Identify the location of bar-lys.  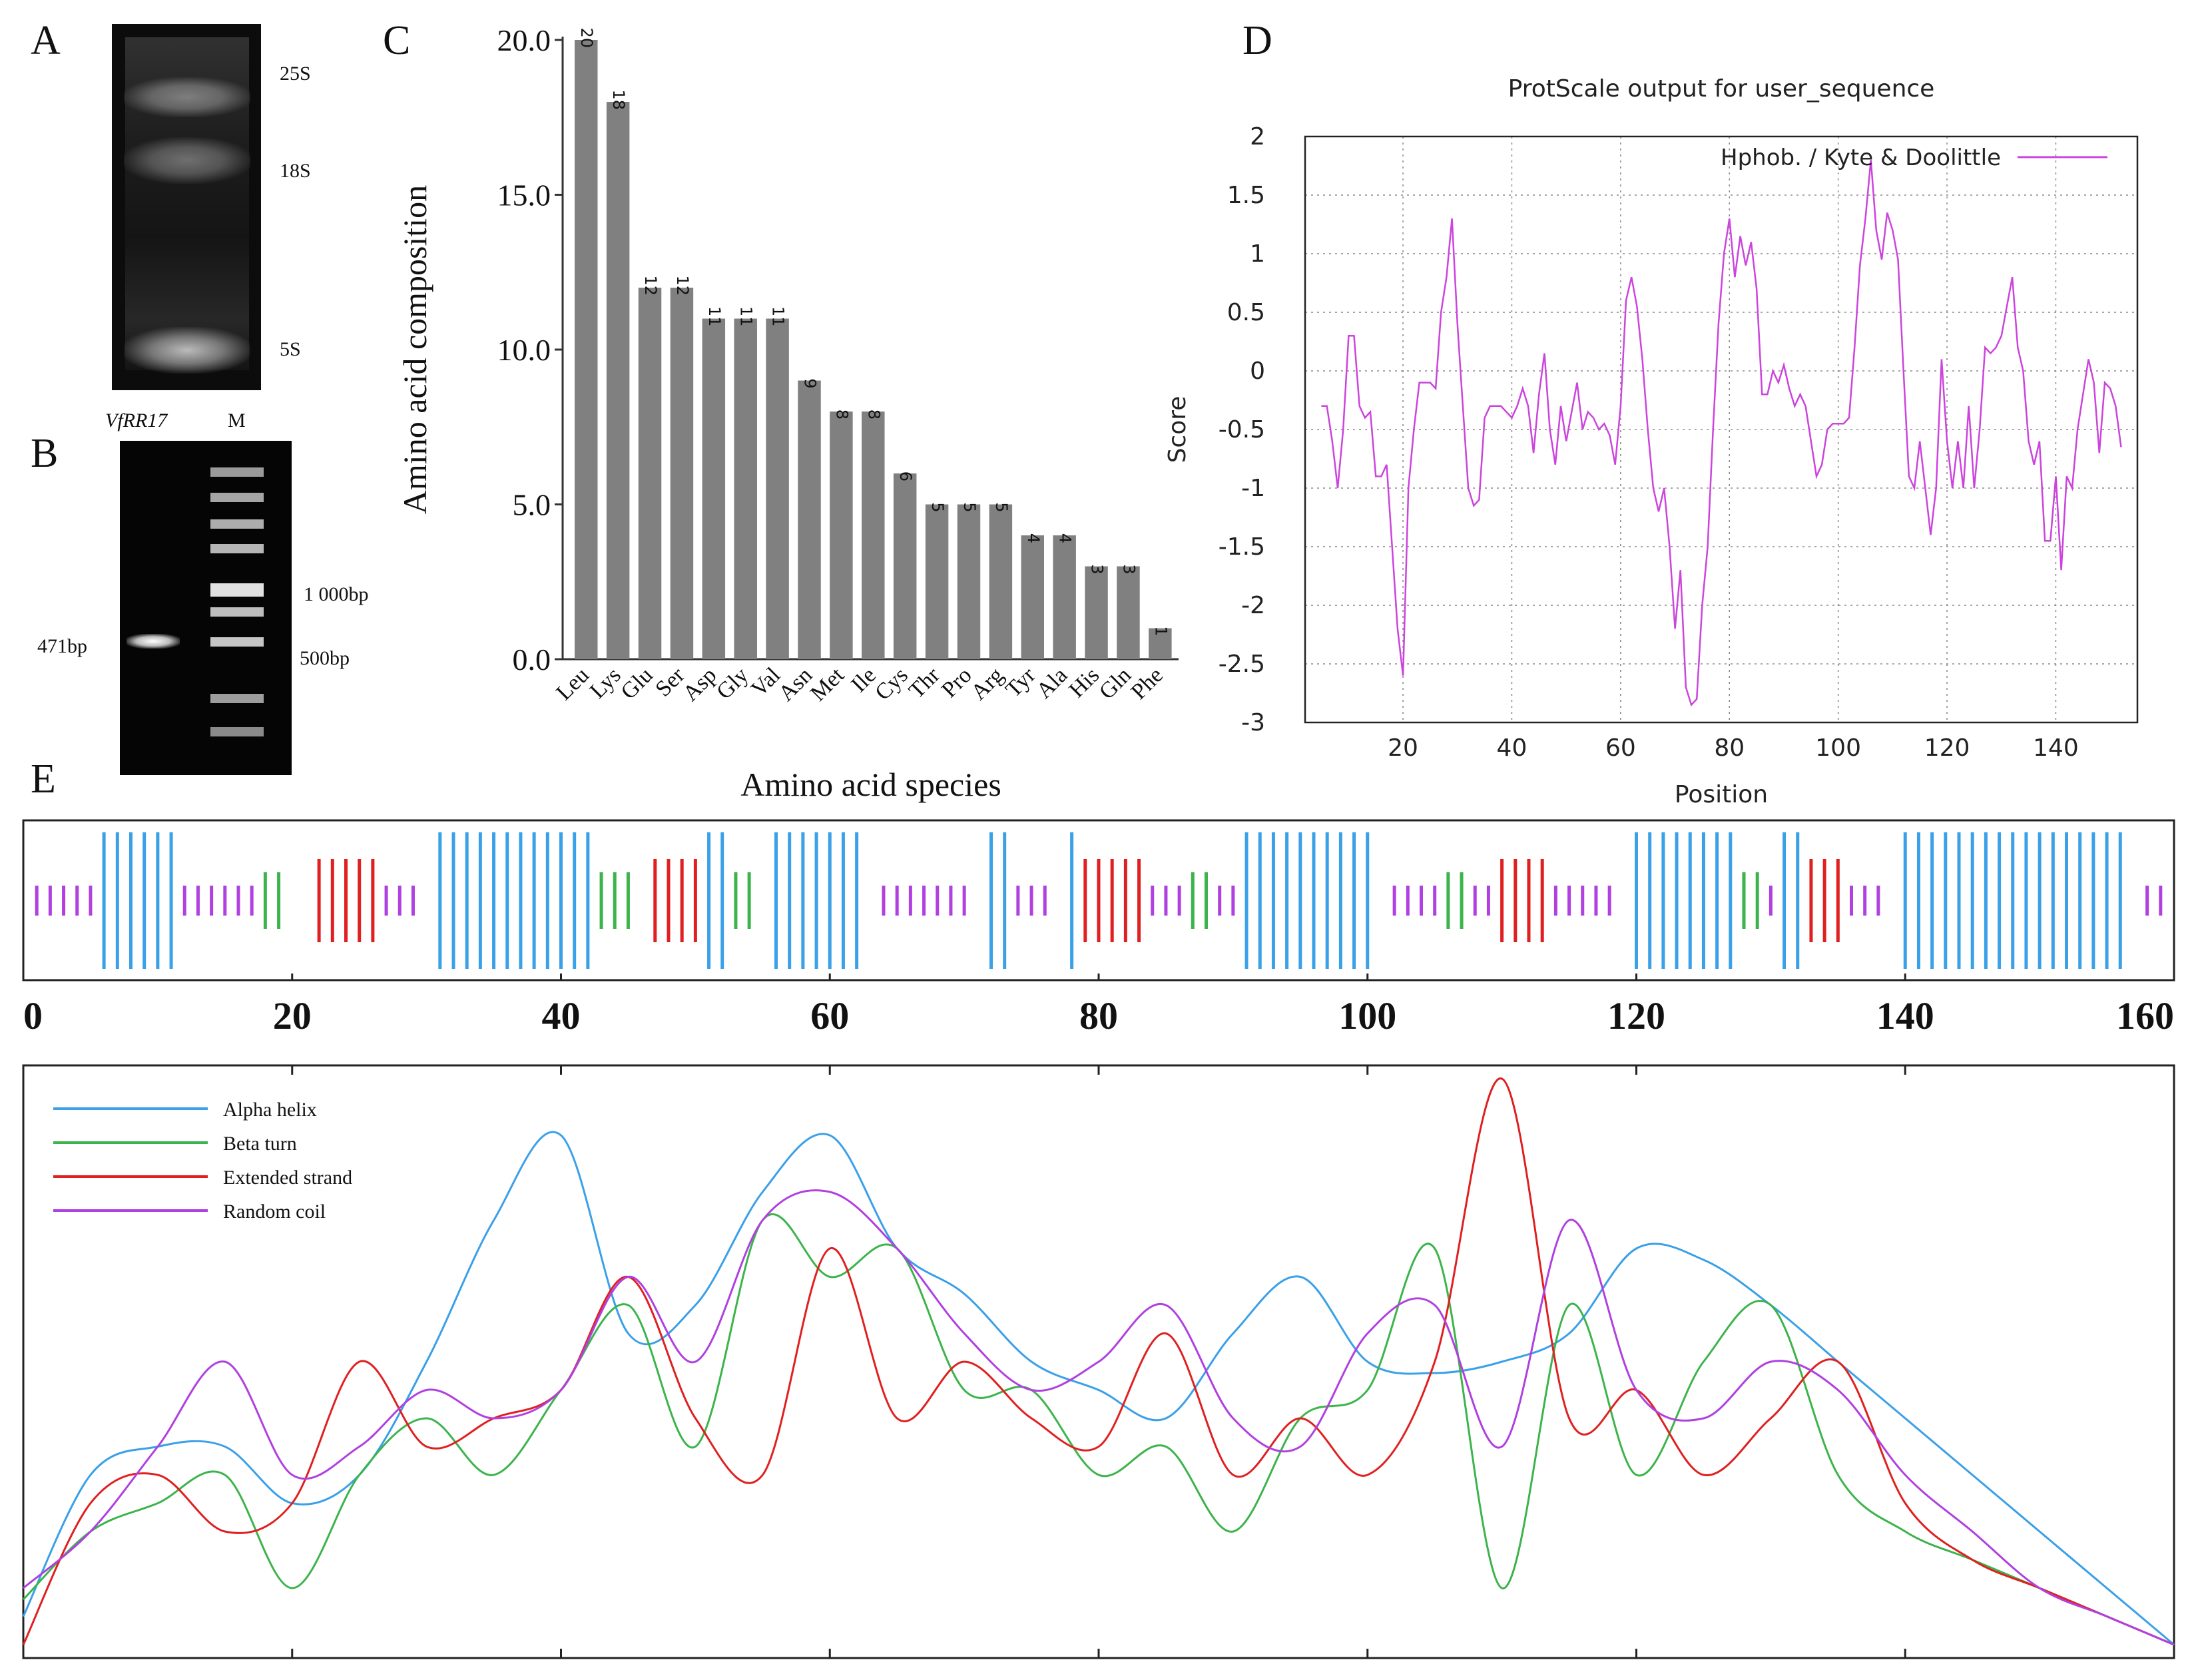
(618, 380).